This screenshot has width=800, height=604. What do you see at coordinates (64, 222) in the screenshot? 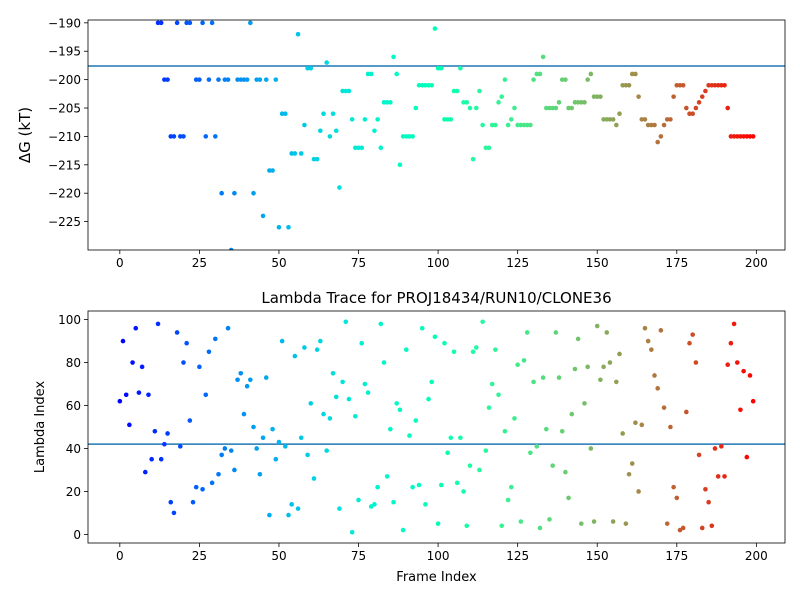
I see `y-tick-label: −225` at bounding box center [64, 222].